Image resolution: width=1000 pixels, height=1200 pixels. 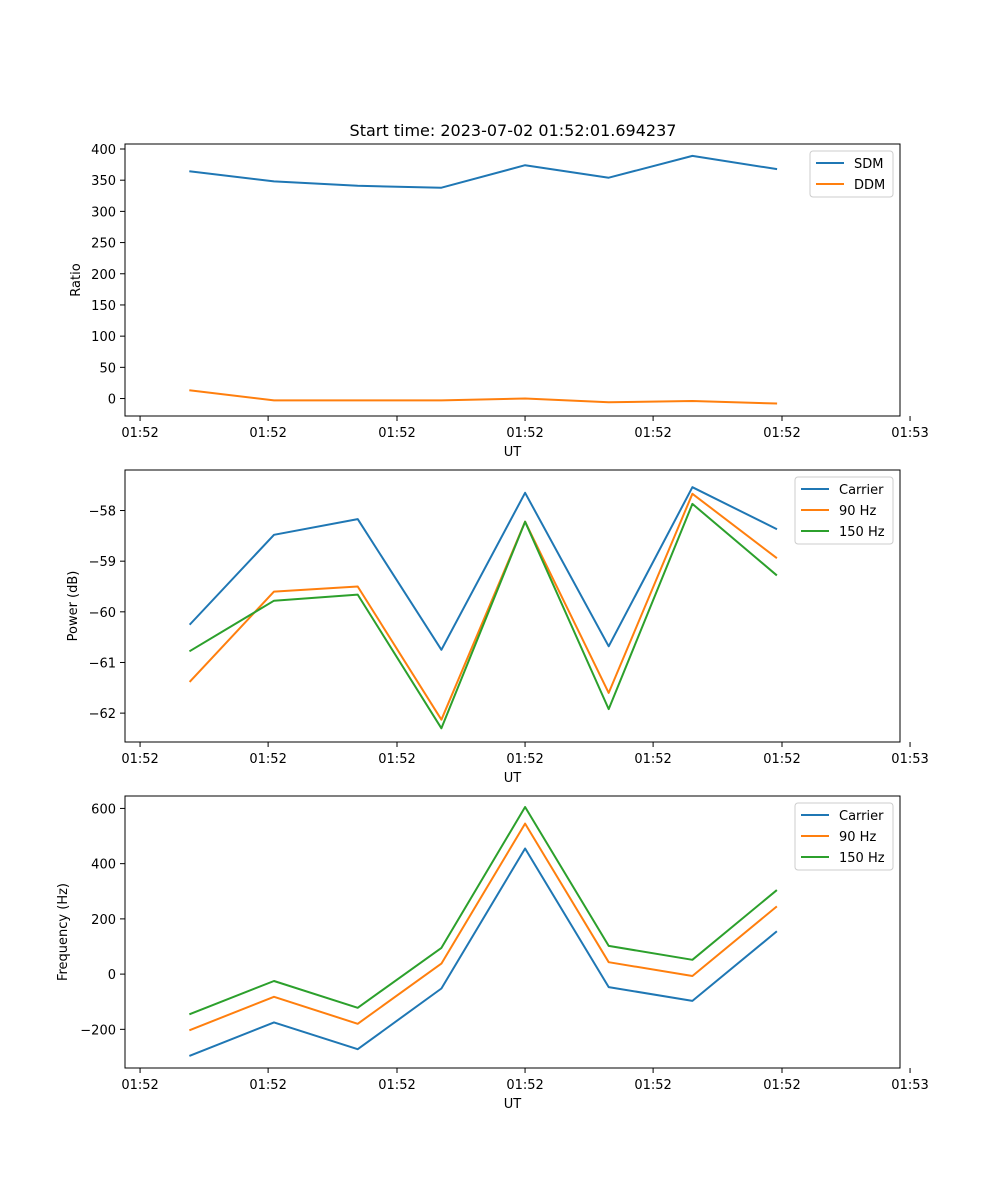 I want to click on y-tick-label: −60, so click(x=102, y=613).